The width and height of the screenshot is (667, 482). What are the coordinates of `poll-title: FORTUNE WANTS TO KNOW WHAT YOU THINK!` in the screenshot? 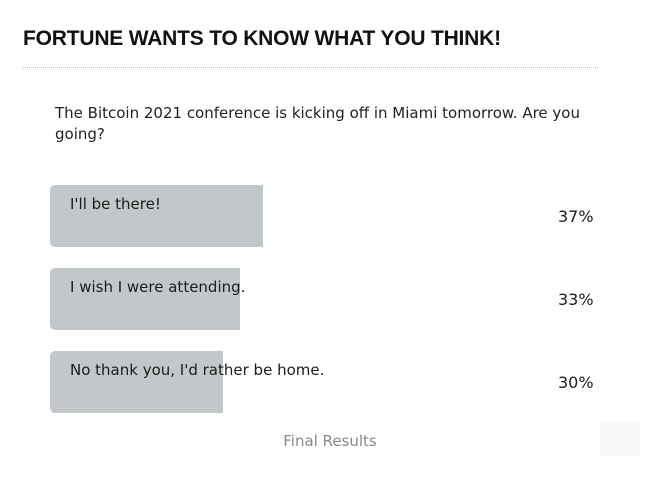 It's located at (262, 38).